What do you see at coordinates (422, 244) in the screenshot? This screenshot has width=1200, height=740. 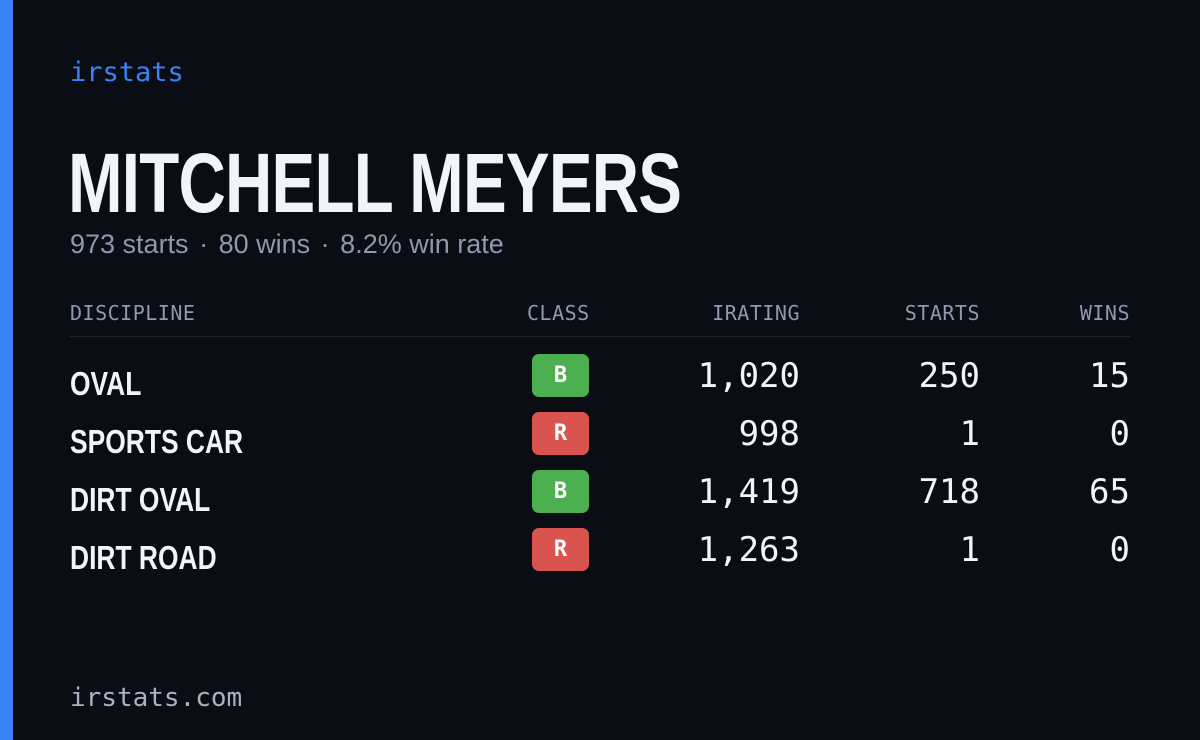 I see `win-rate-summary: 8.2% win rate` at bounding box center [422, 244].